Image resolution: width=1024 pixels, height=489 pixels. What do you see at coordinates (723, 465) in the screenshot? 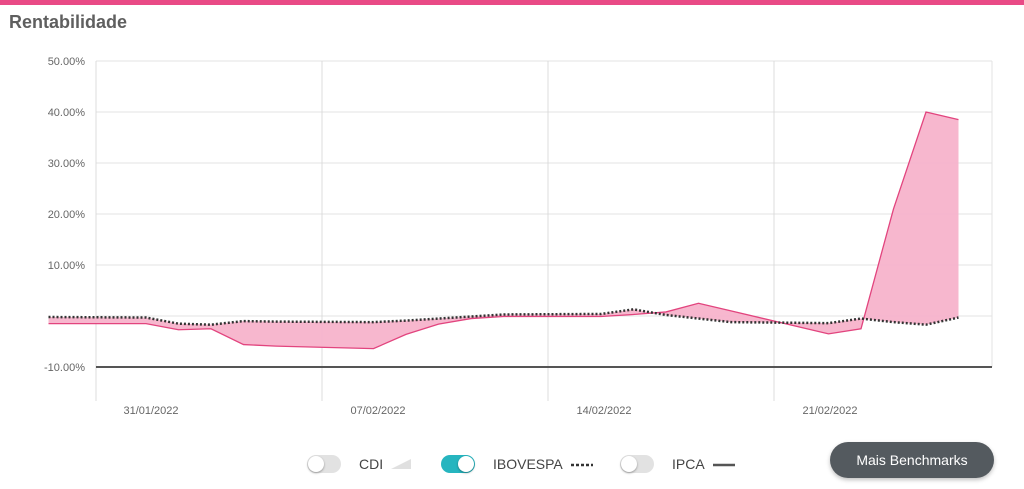
I see `solid-line-icon` at bounding box center [723, 465].